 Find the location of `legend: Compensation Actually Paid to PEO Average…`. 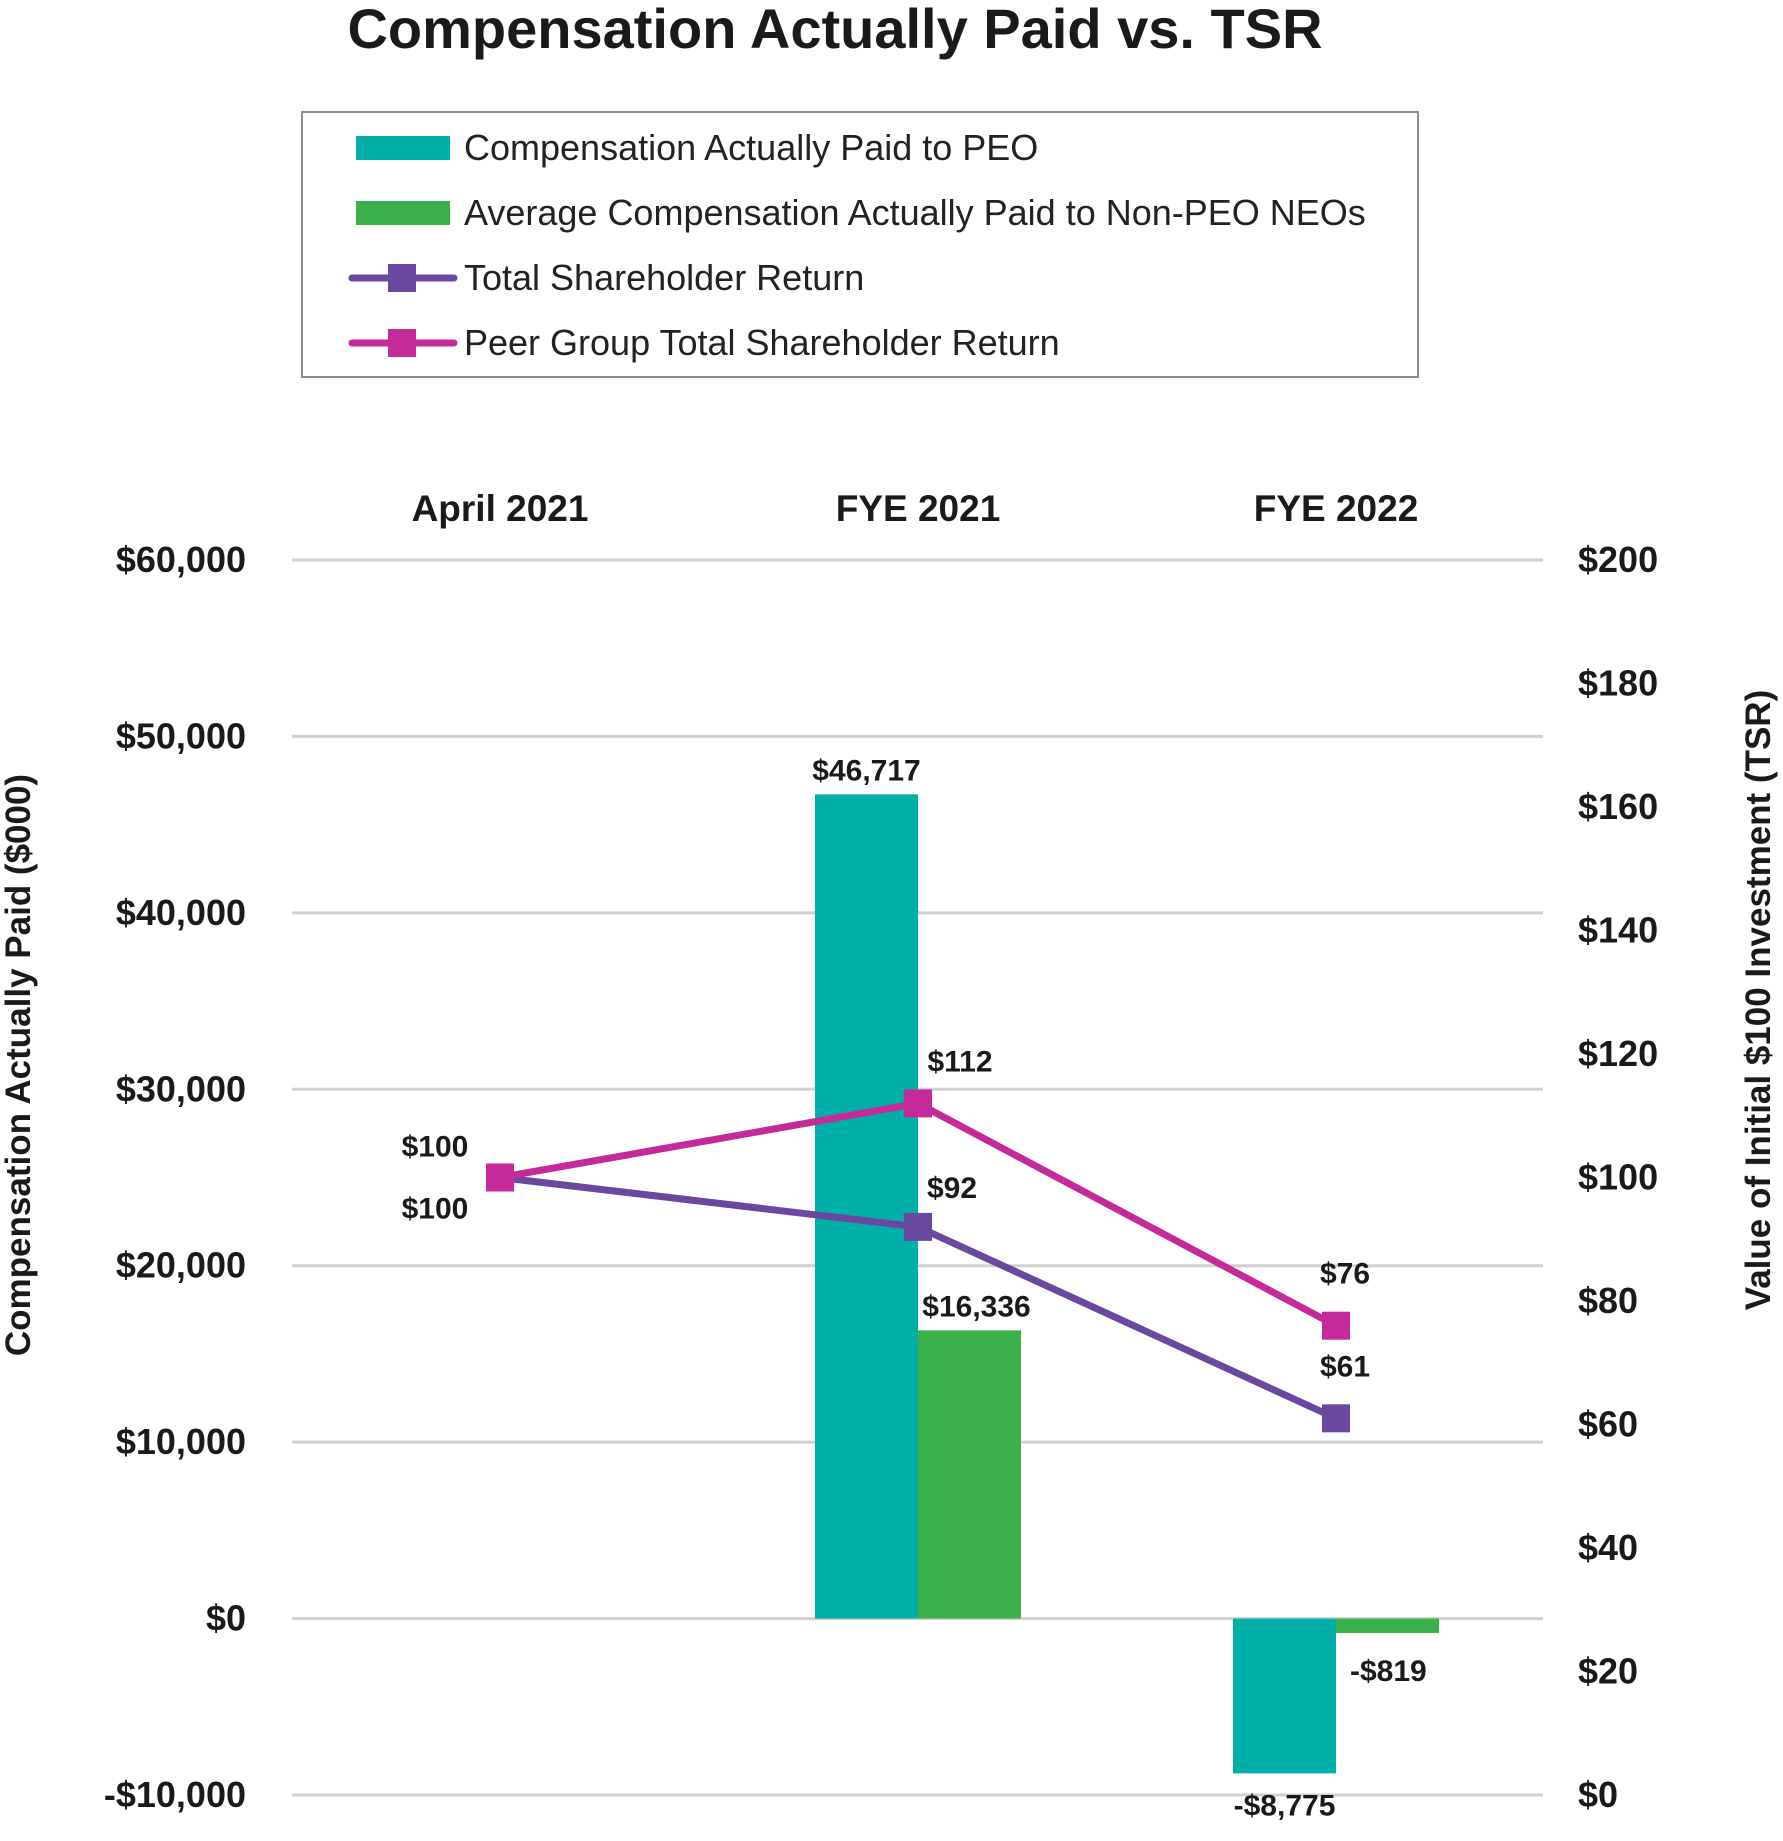

legend: Compensation Actually Paid to PEO Average… is located at coordinates (860, 244).